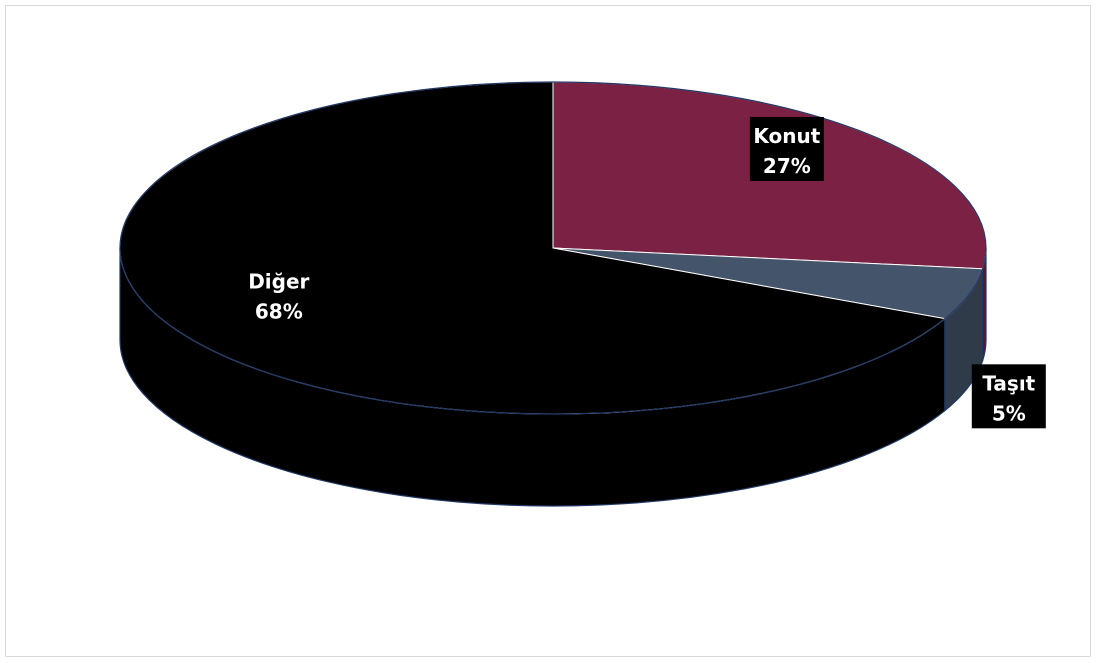  Describe the element at coordinates (278, 282) in the screenshot. I see `data-label-category: Diğer` at that location.